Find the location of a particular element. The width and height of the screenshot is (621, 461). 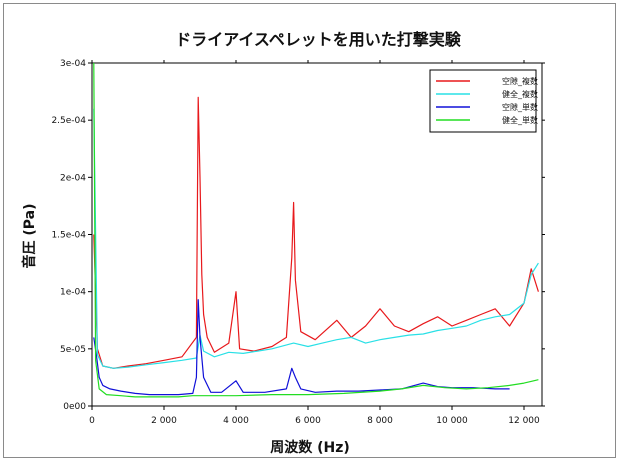

legend-label-2: 健全_複数 is located at coordinates (520, 94).